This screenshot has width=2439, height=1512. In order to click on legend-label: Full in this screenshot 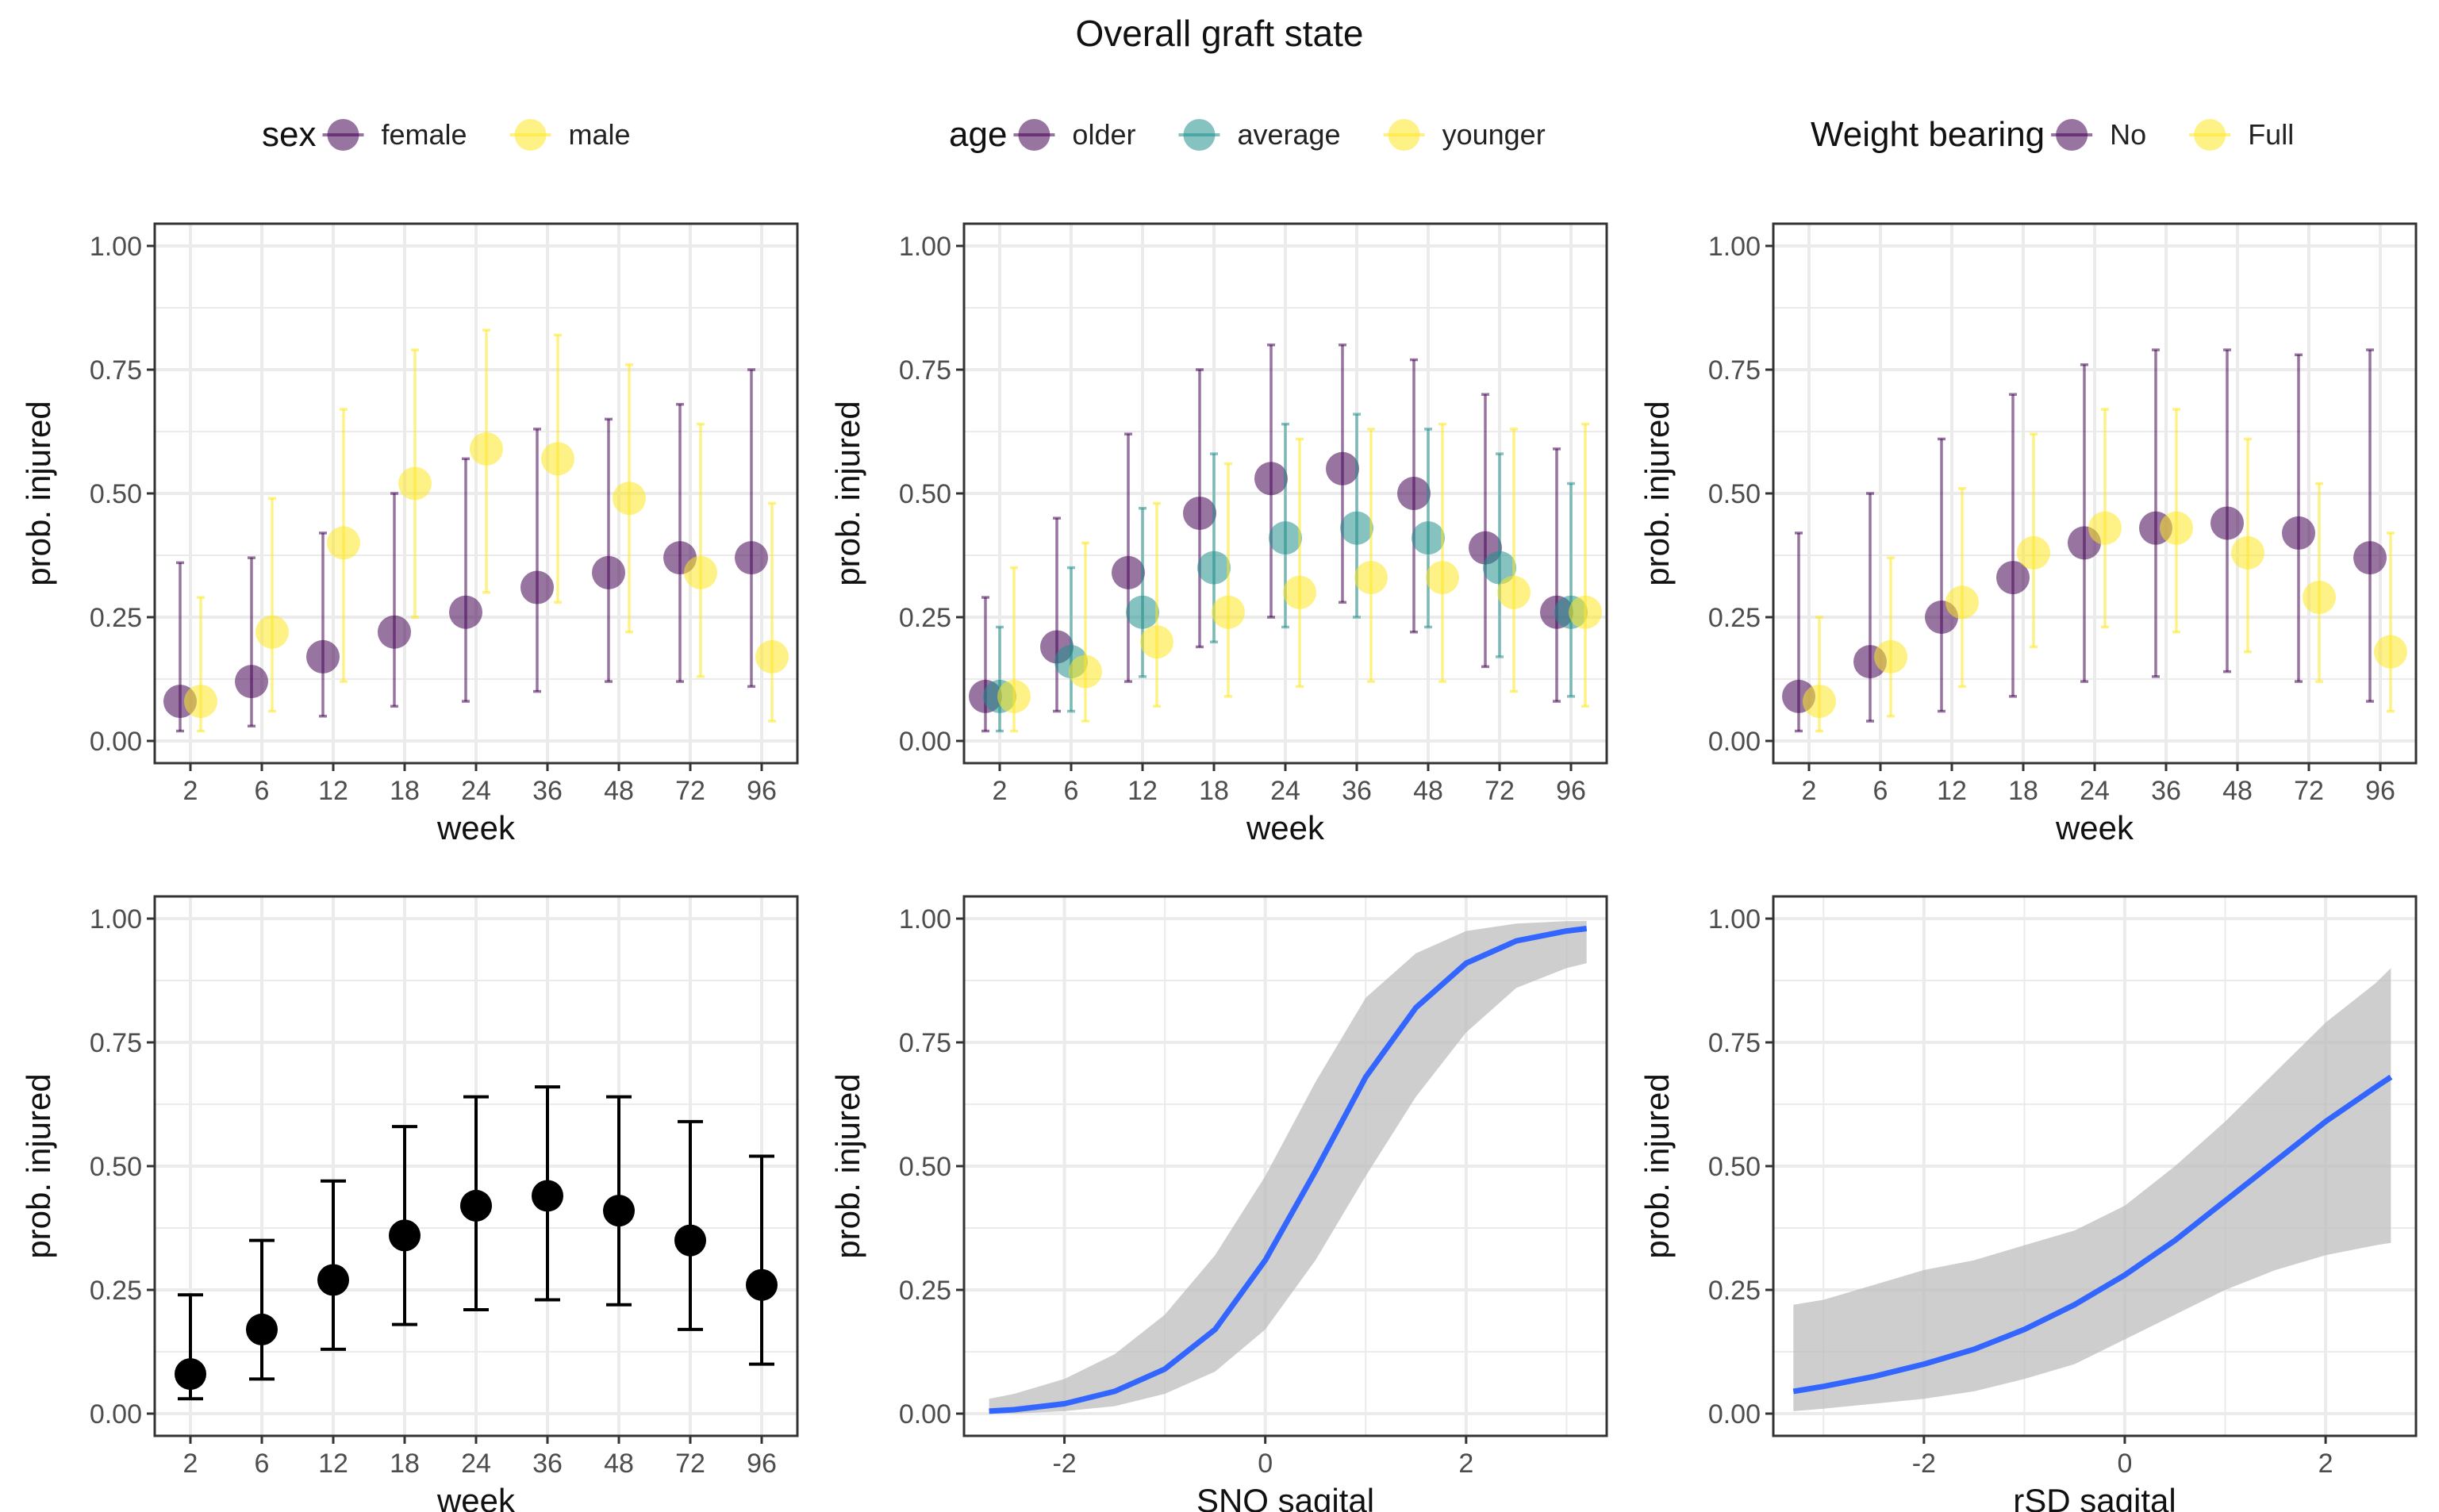, I will do `click(2271, 135)`.